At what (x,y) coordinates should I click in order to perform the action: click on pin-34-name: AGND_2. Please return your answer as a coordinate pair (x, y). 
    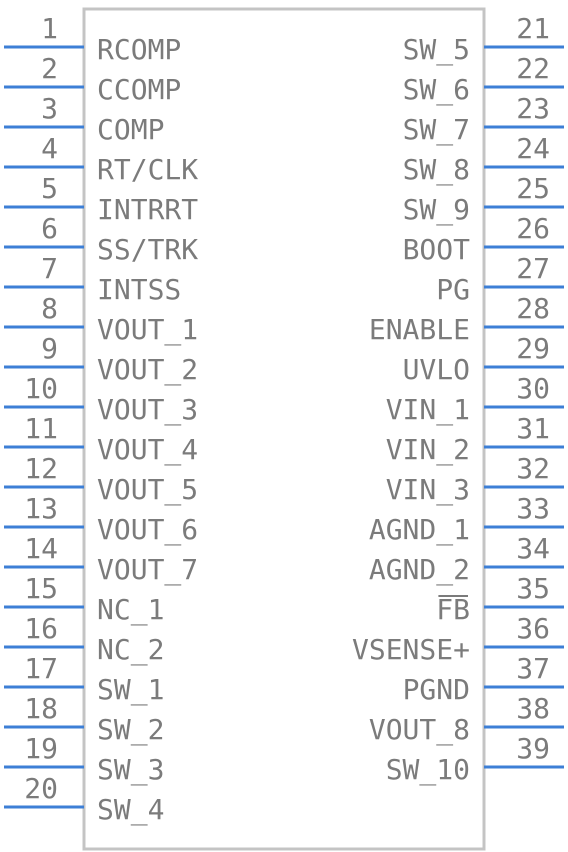
    Looking at the image, I should click on (419, 570).